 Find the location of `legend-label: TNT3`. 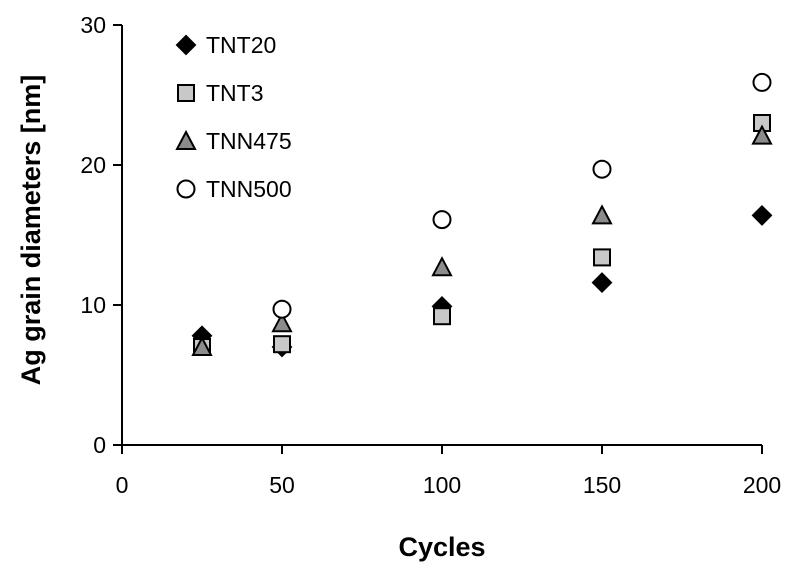

legend-label: TNT3 is located at coordinates (235, 93).